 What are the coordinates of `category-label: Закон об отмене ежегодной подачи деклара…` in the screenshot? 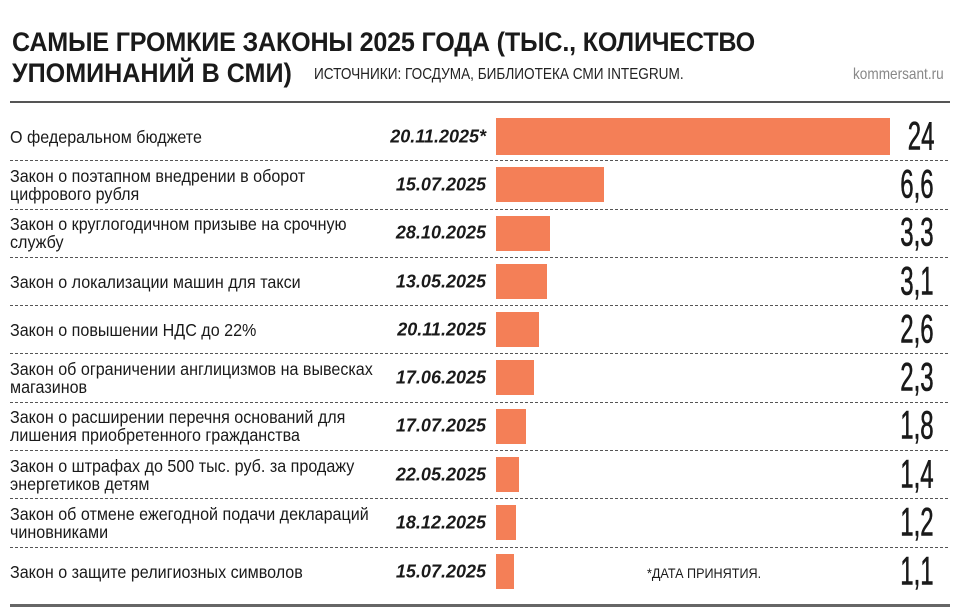 It's located at (189, 523).